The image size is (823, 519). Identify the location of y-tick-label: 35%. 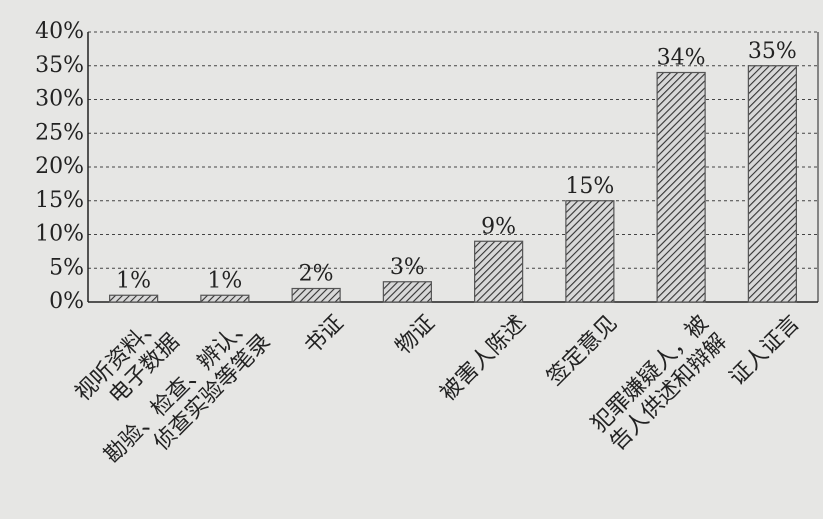
(59, 65).